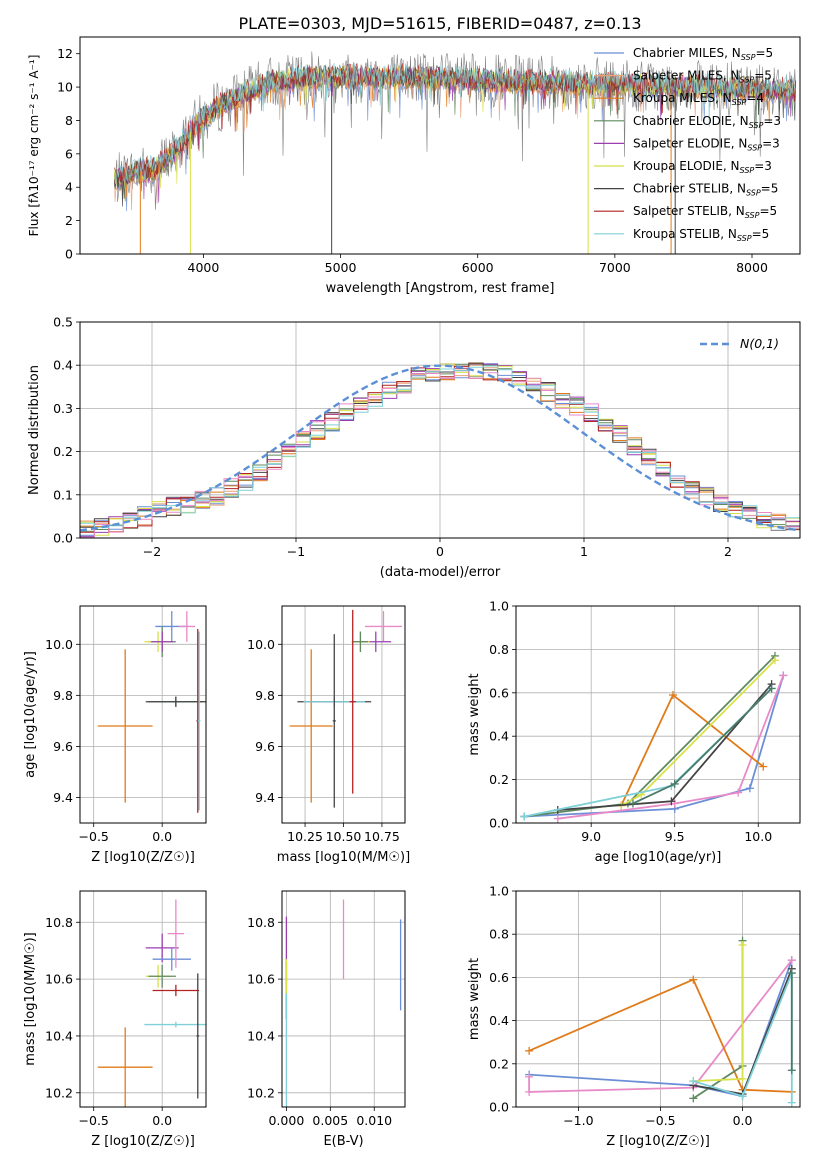  Describe the element at coordinates (374, 1120) in the screenshot. I see `x-tick-label: 0.010` at that location.